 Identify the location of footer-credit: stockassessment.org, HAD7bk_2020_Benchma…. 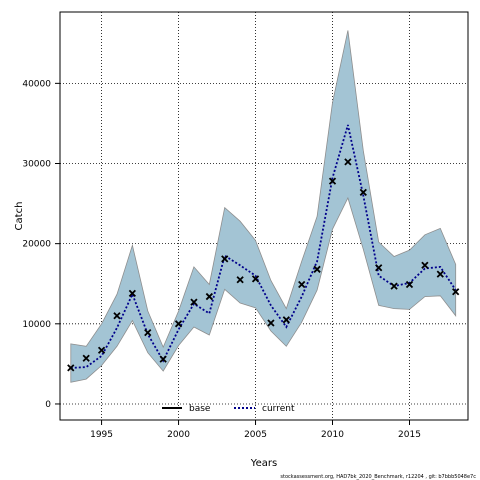
(378, 477).